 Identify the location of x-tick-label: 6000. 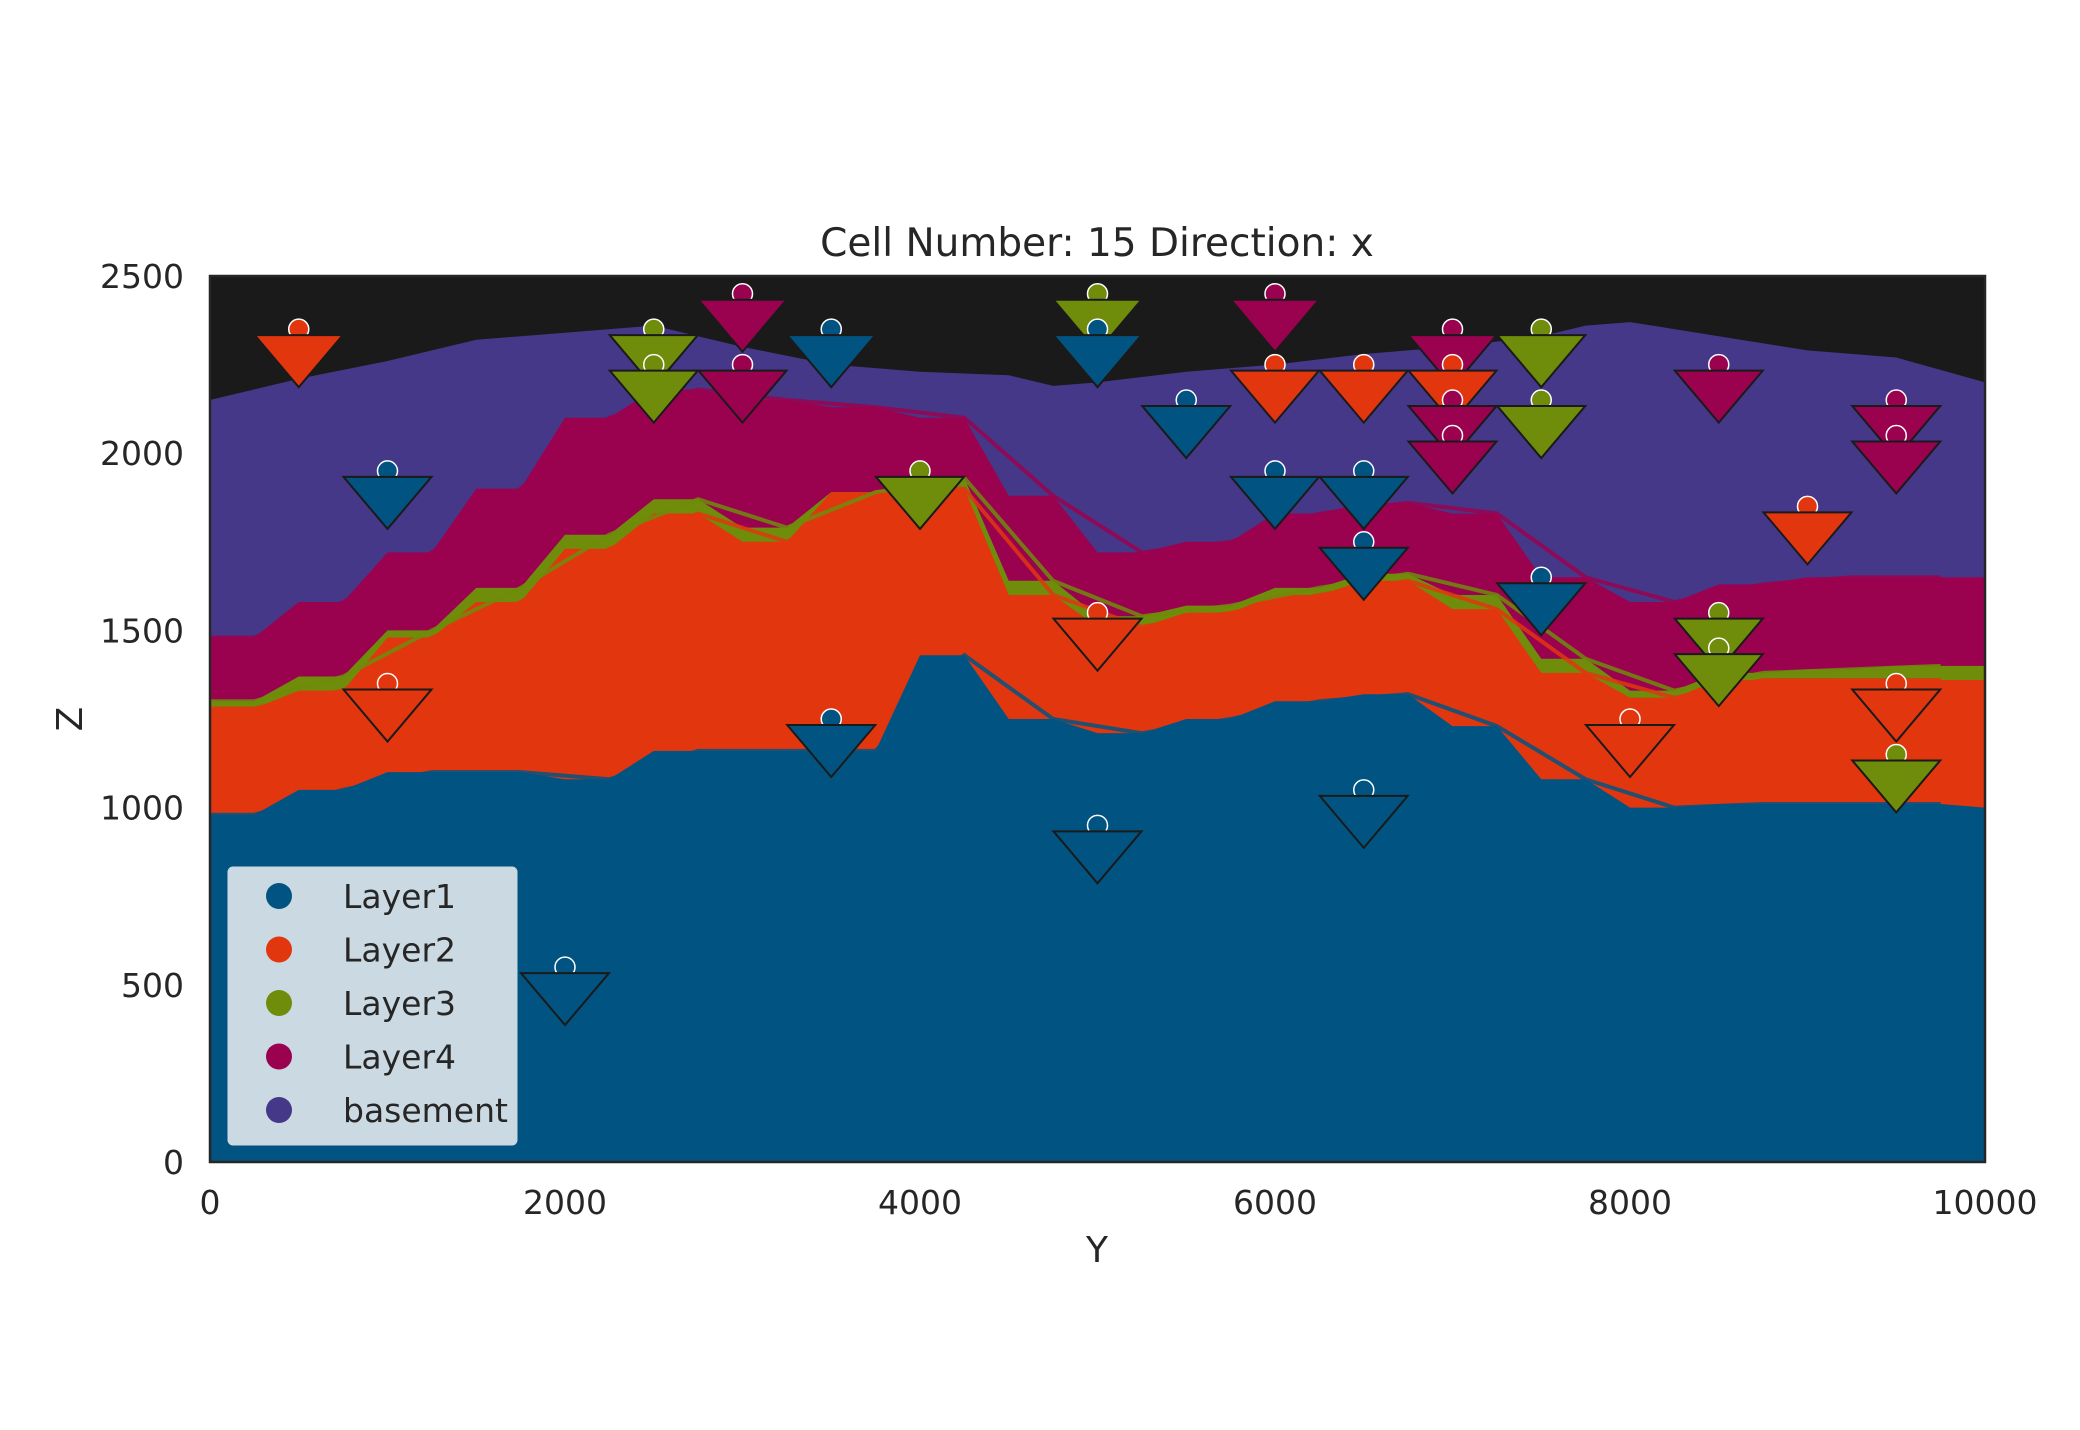
(1275, 1202).